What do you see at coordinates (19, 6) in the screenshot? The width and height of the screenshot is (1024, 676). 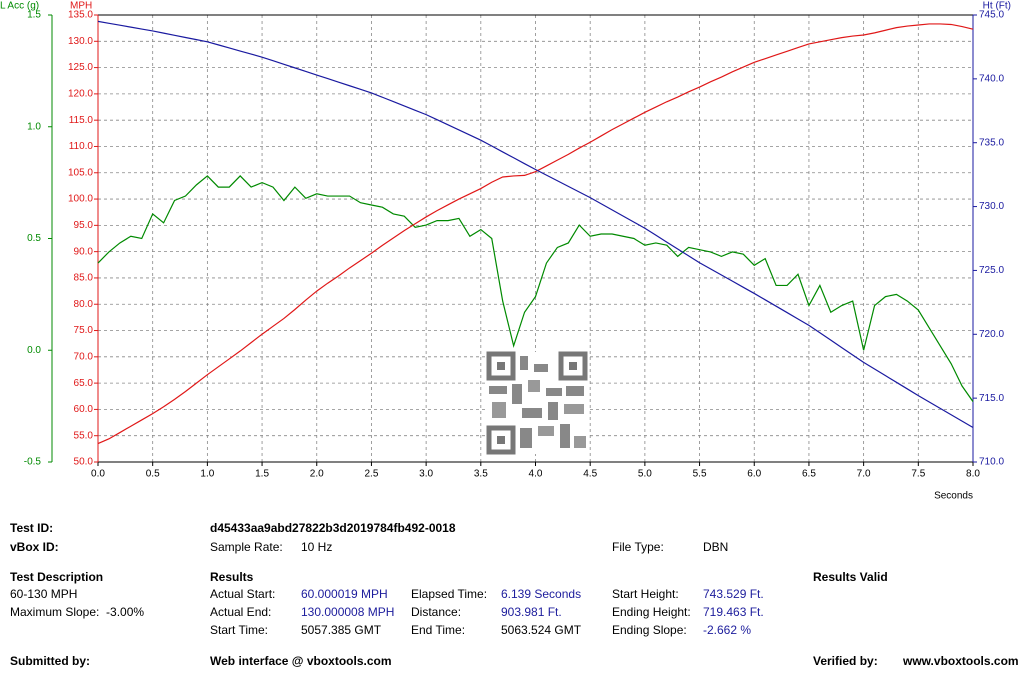 I see `y3-axis-title: L Acc (g)` at bounding box center [19, 6].